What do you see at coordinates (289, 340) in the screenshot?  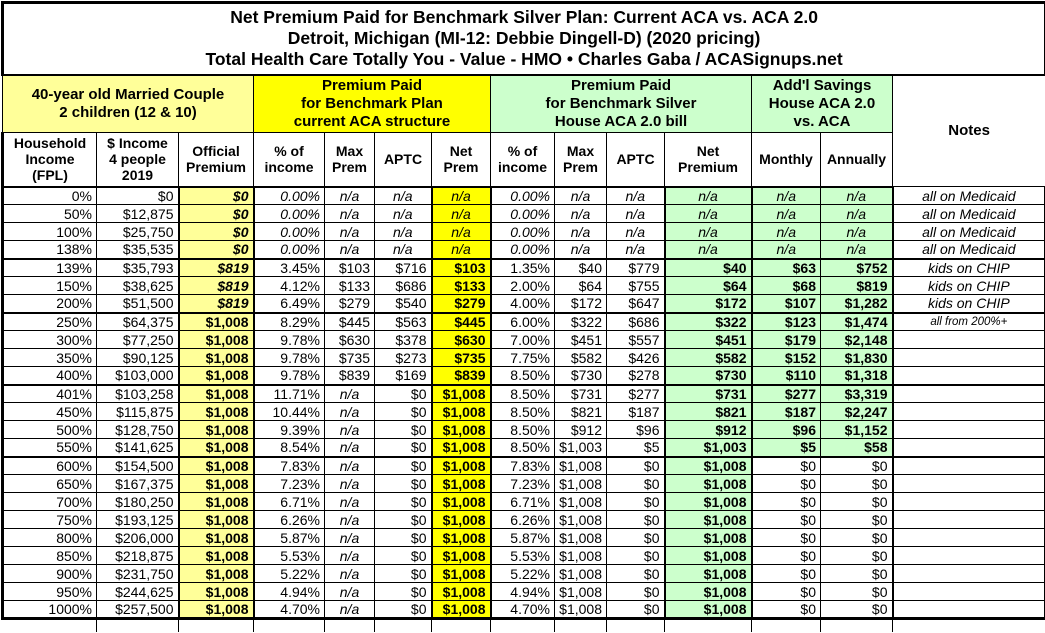 I see `table-cell: 9.78%` at bounding box center [289, 340].